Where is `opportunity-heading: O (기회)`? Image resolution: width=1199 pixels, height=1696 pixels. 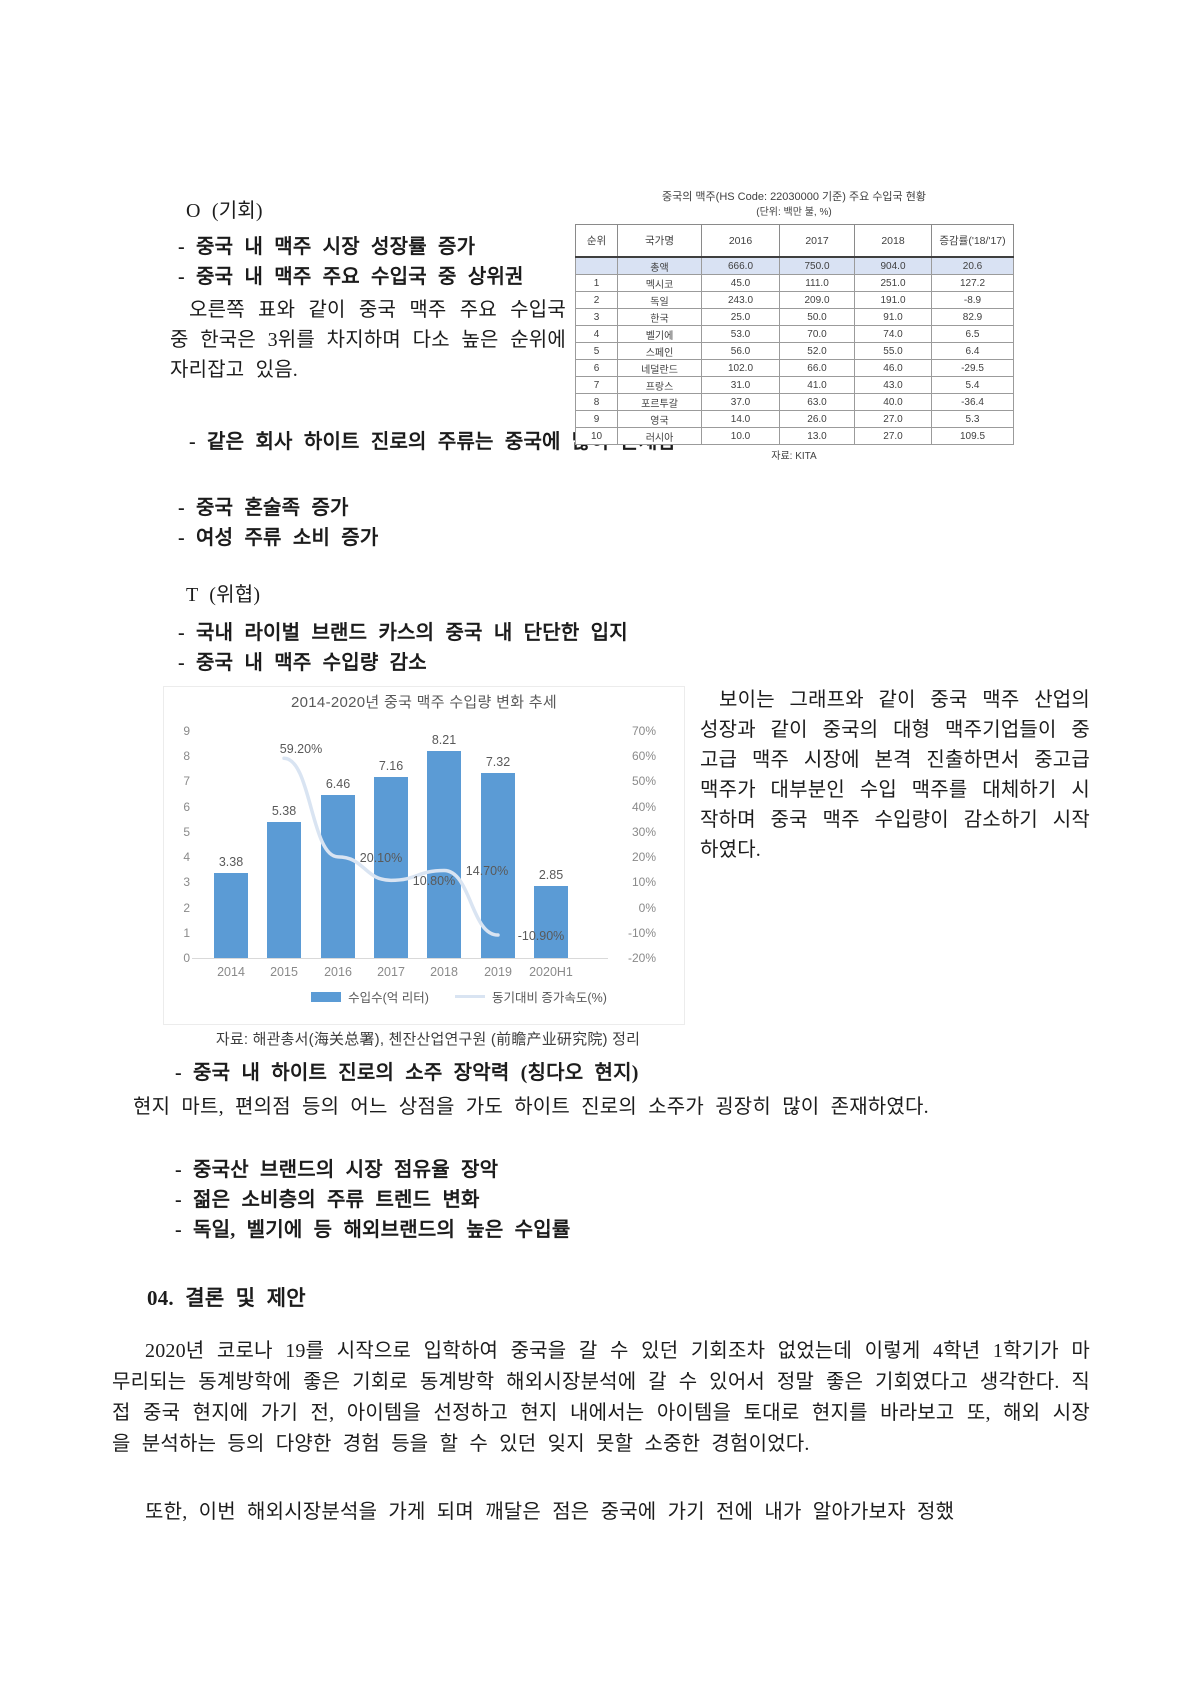 opportunity-heading: O (기회) is located at coordinates (224, 211).